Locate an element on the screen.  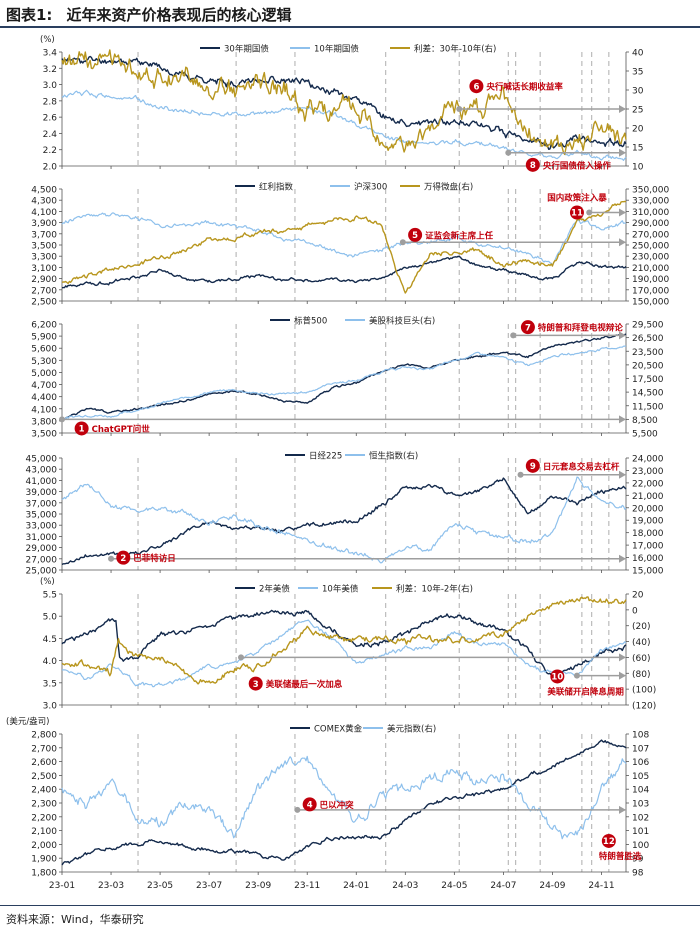
left-tick-label: 5,000 is located at coordinates (44, 374).